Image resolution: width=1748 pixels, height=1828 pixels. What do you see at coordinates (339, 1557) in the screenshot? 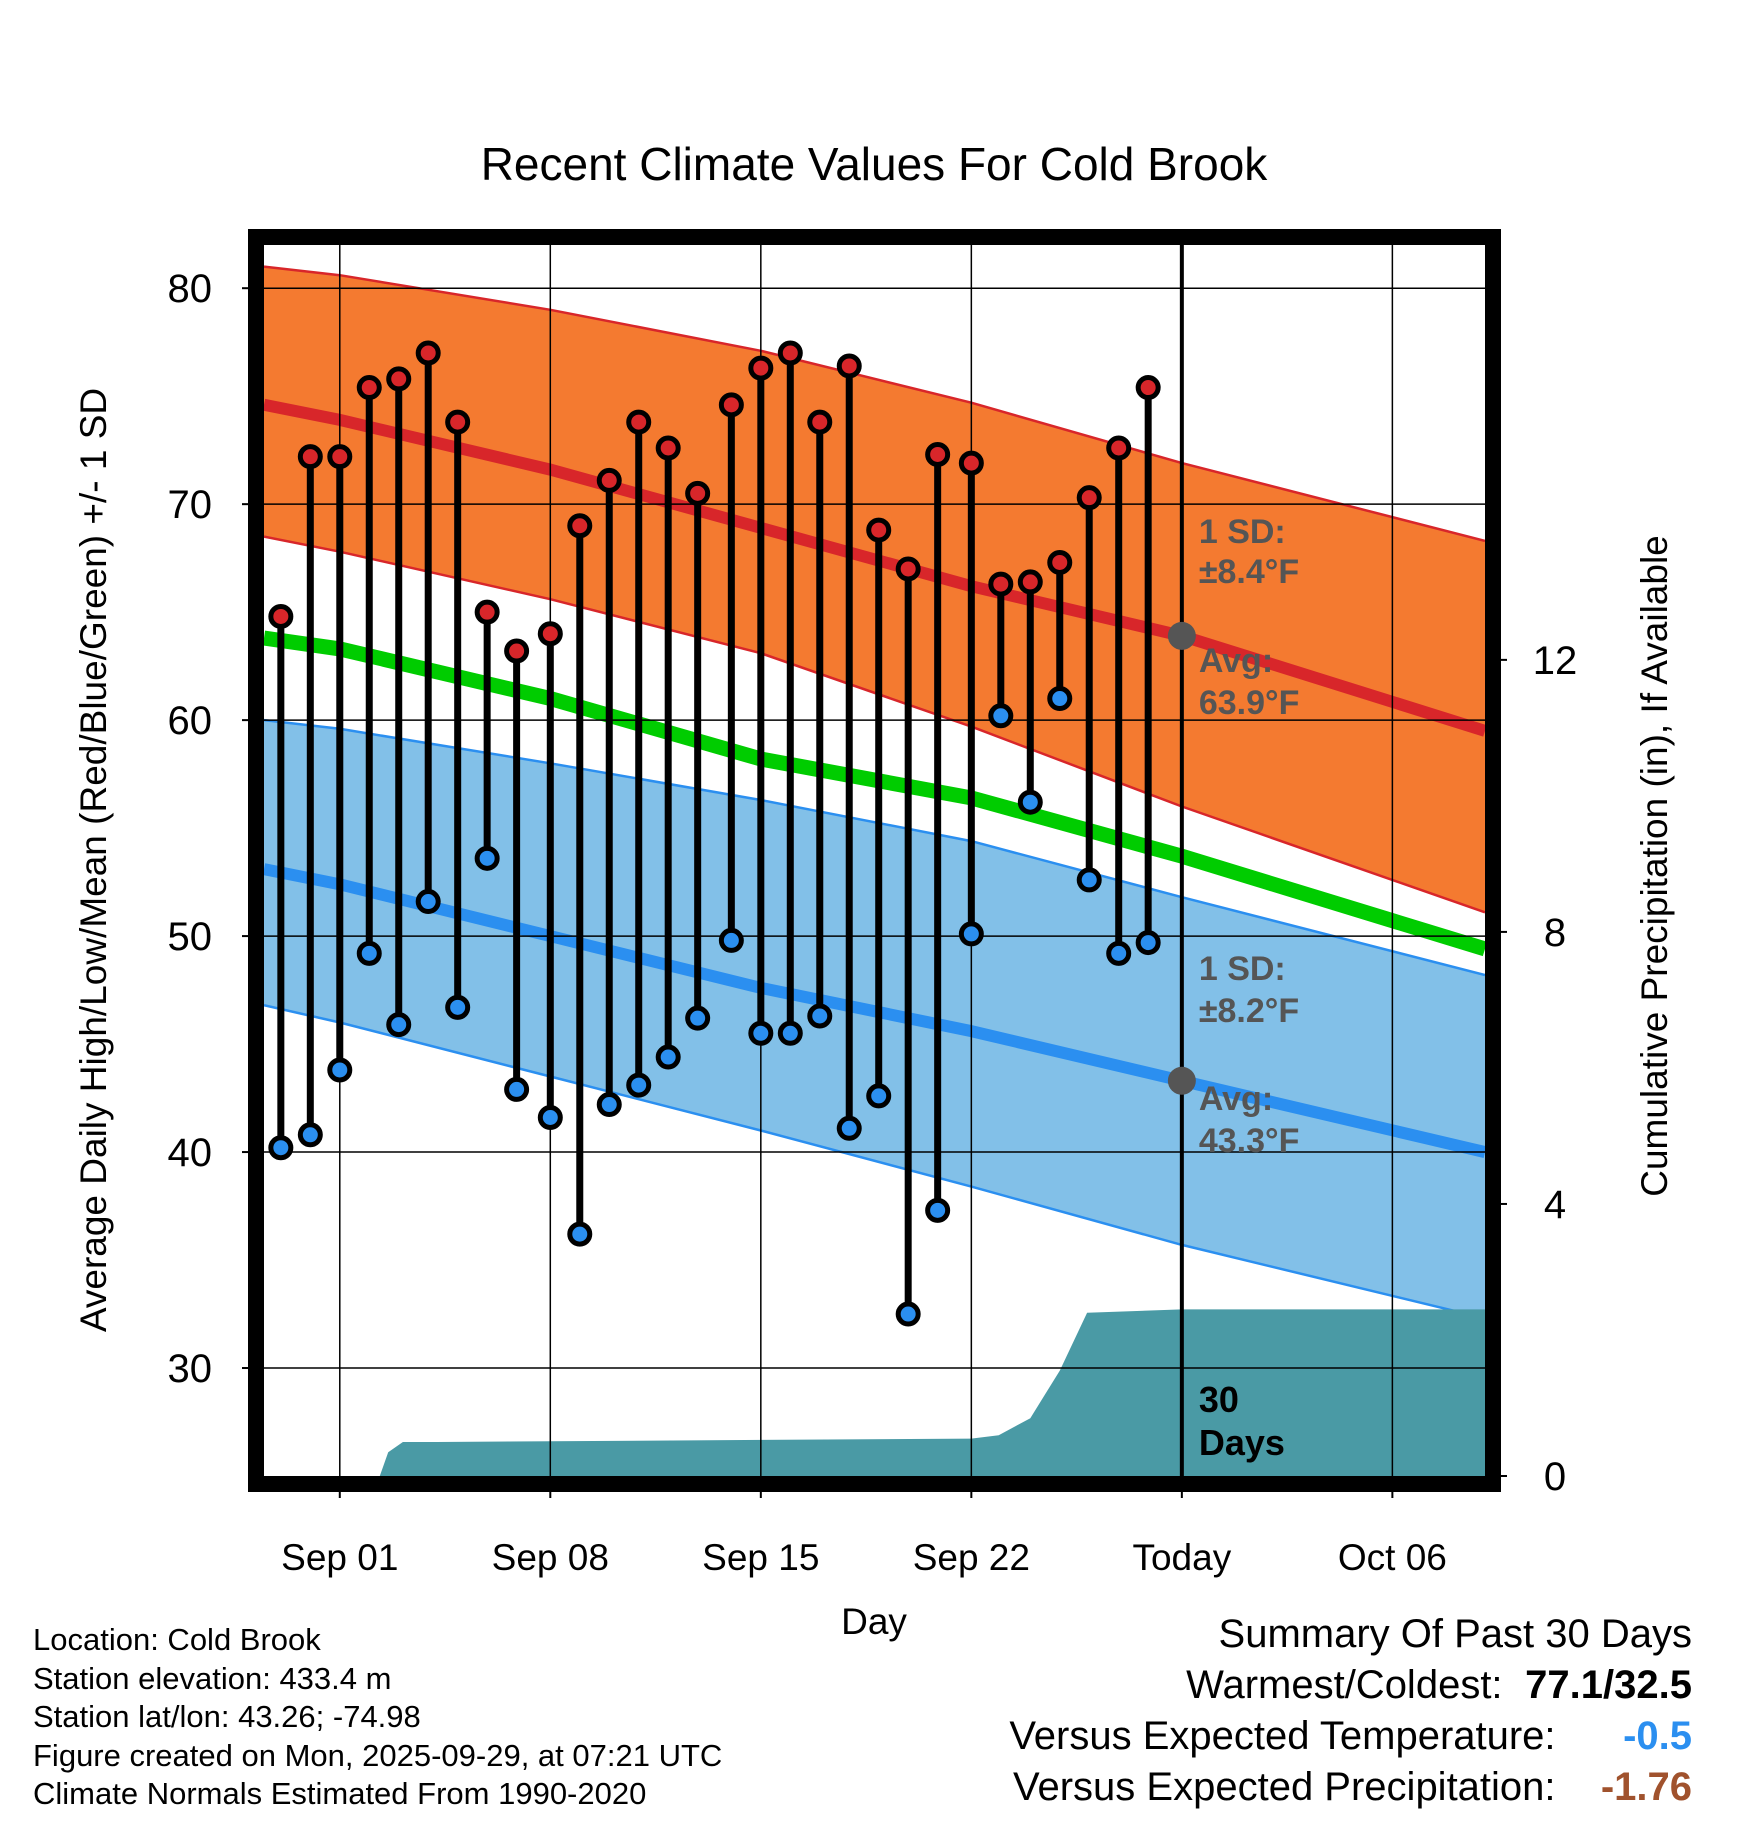
I see `x-tick-label: Sep 01` at bounding box center [339, 1557].